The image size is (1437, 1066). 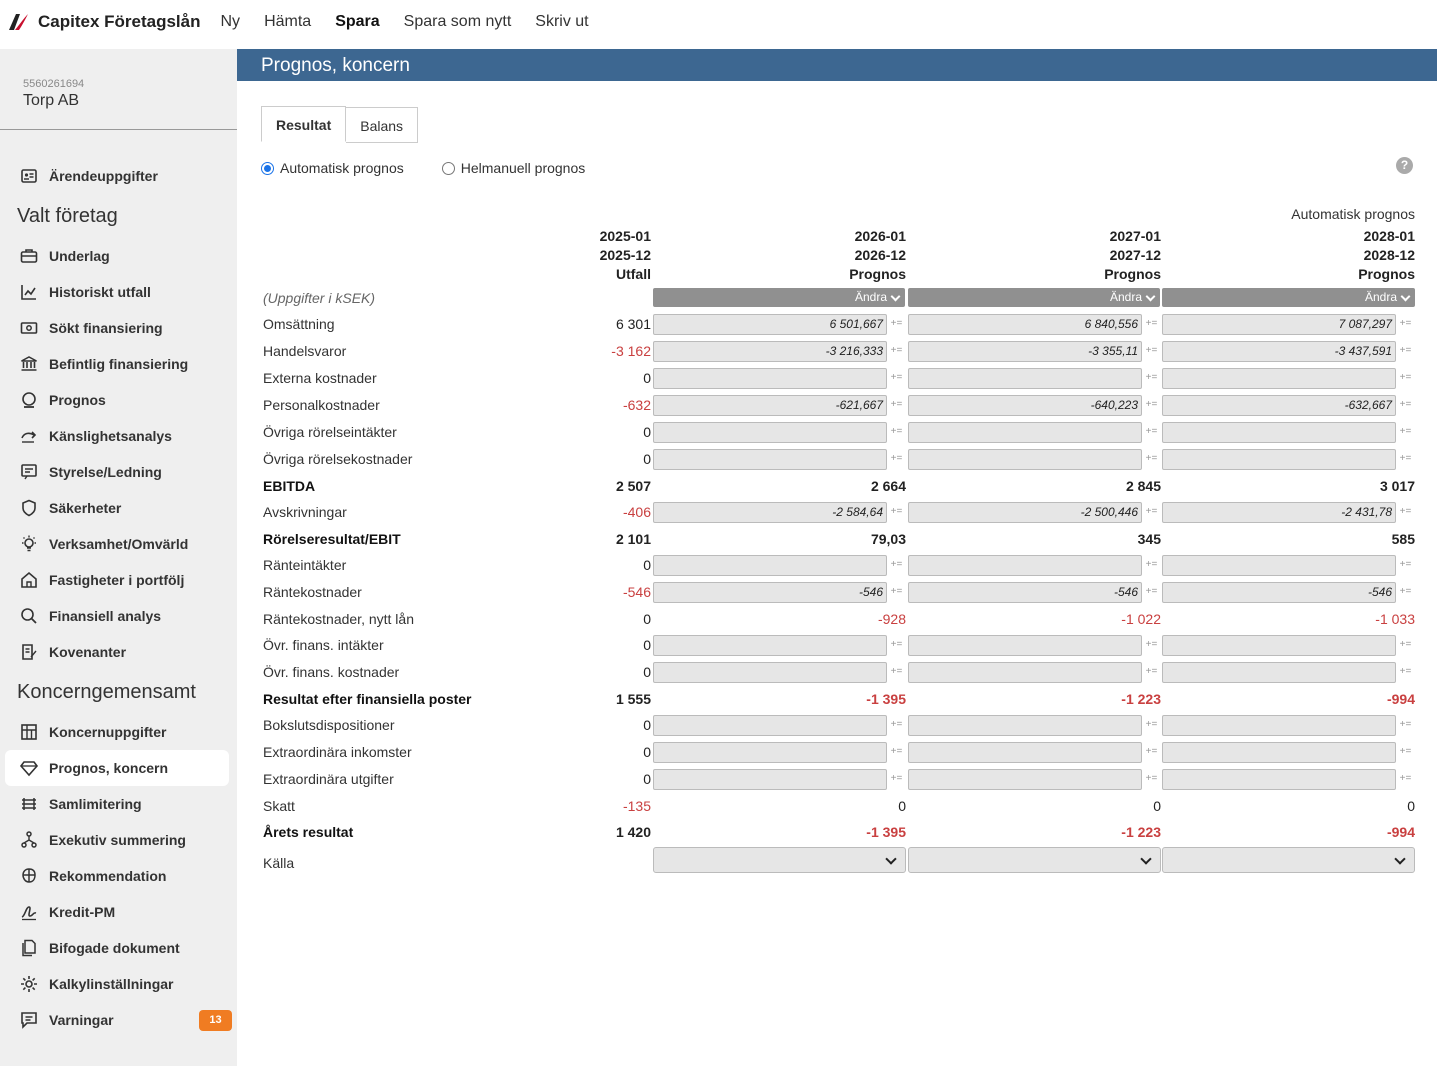 I want to click on forecast-input: -2 500,446, so click(x=1025, y=512).